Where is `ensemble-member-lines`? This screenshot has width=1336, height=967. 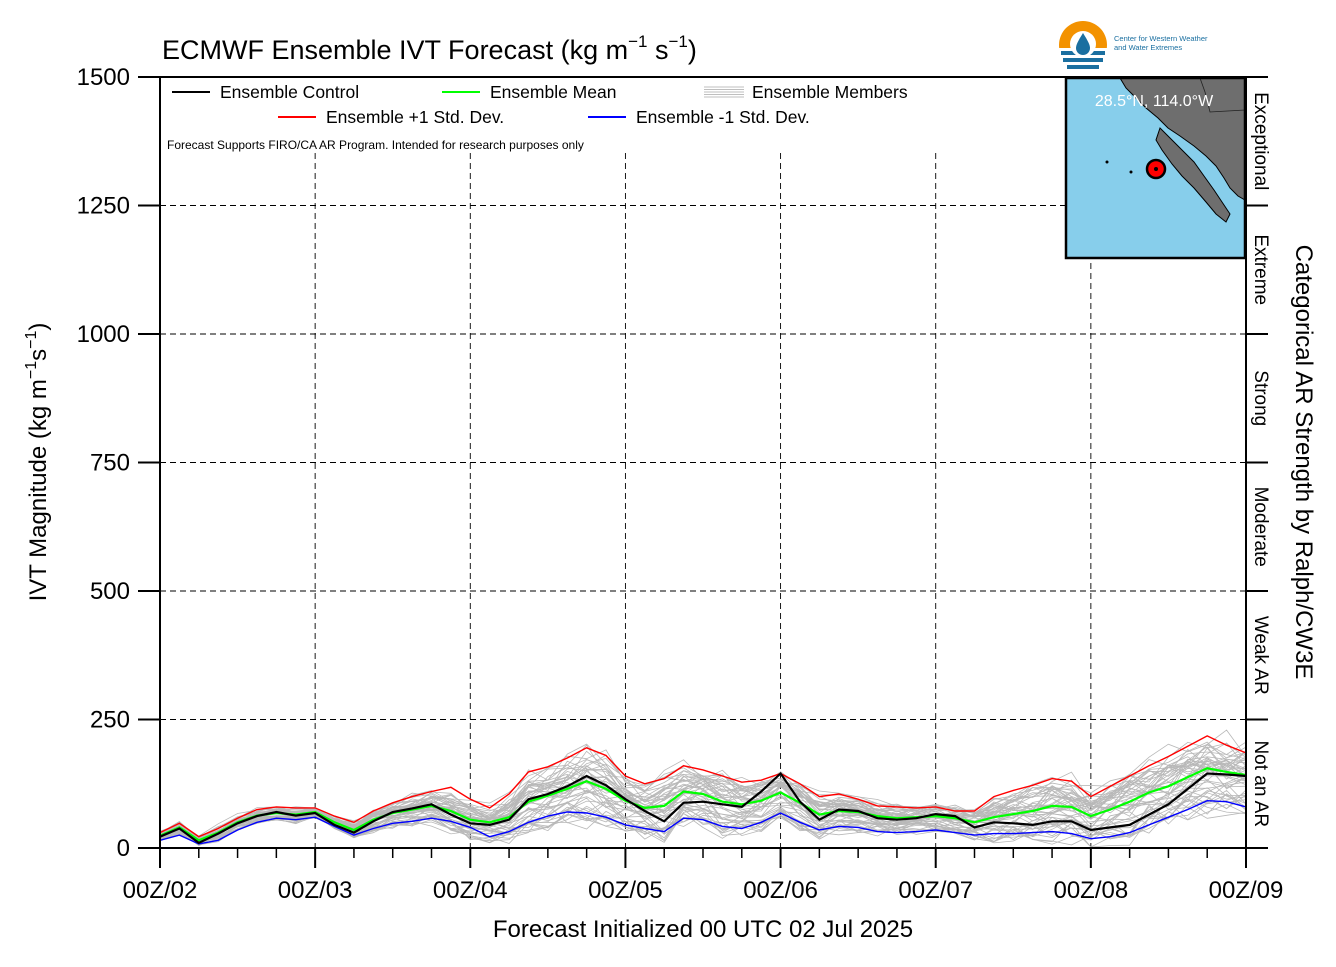 ensemble-member-lines is located at coordinates (703, 788).